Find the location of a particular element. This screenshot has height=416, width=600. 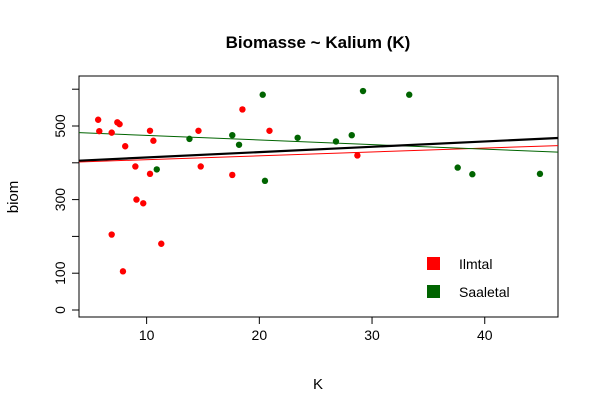

regression-lines is located at coordinates (318, 147).